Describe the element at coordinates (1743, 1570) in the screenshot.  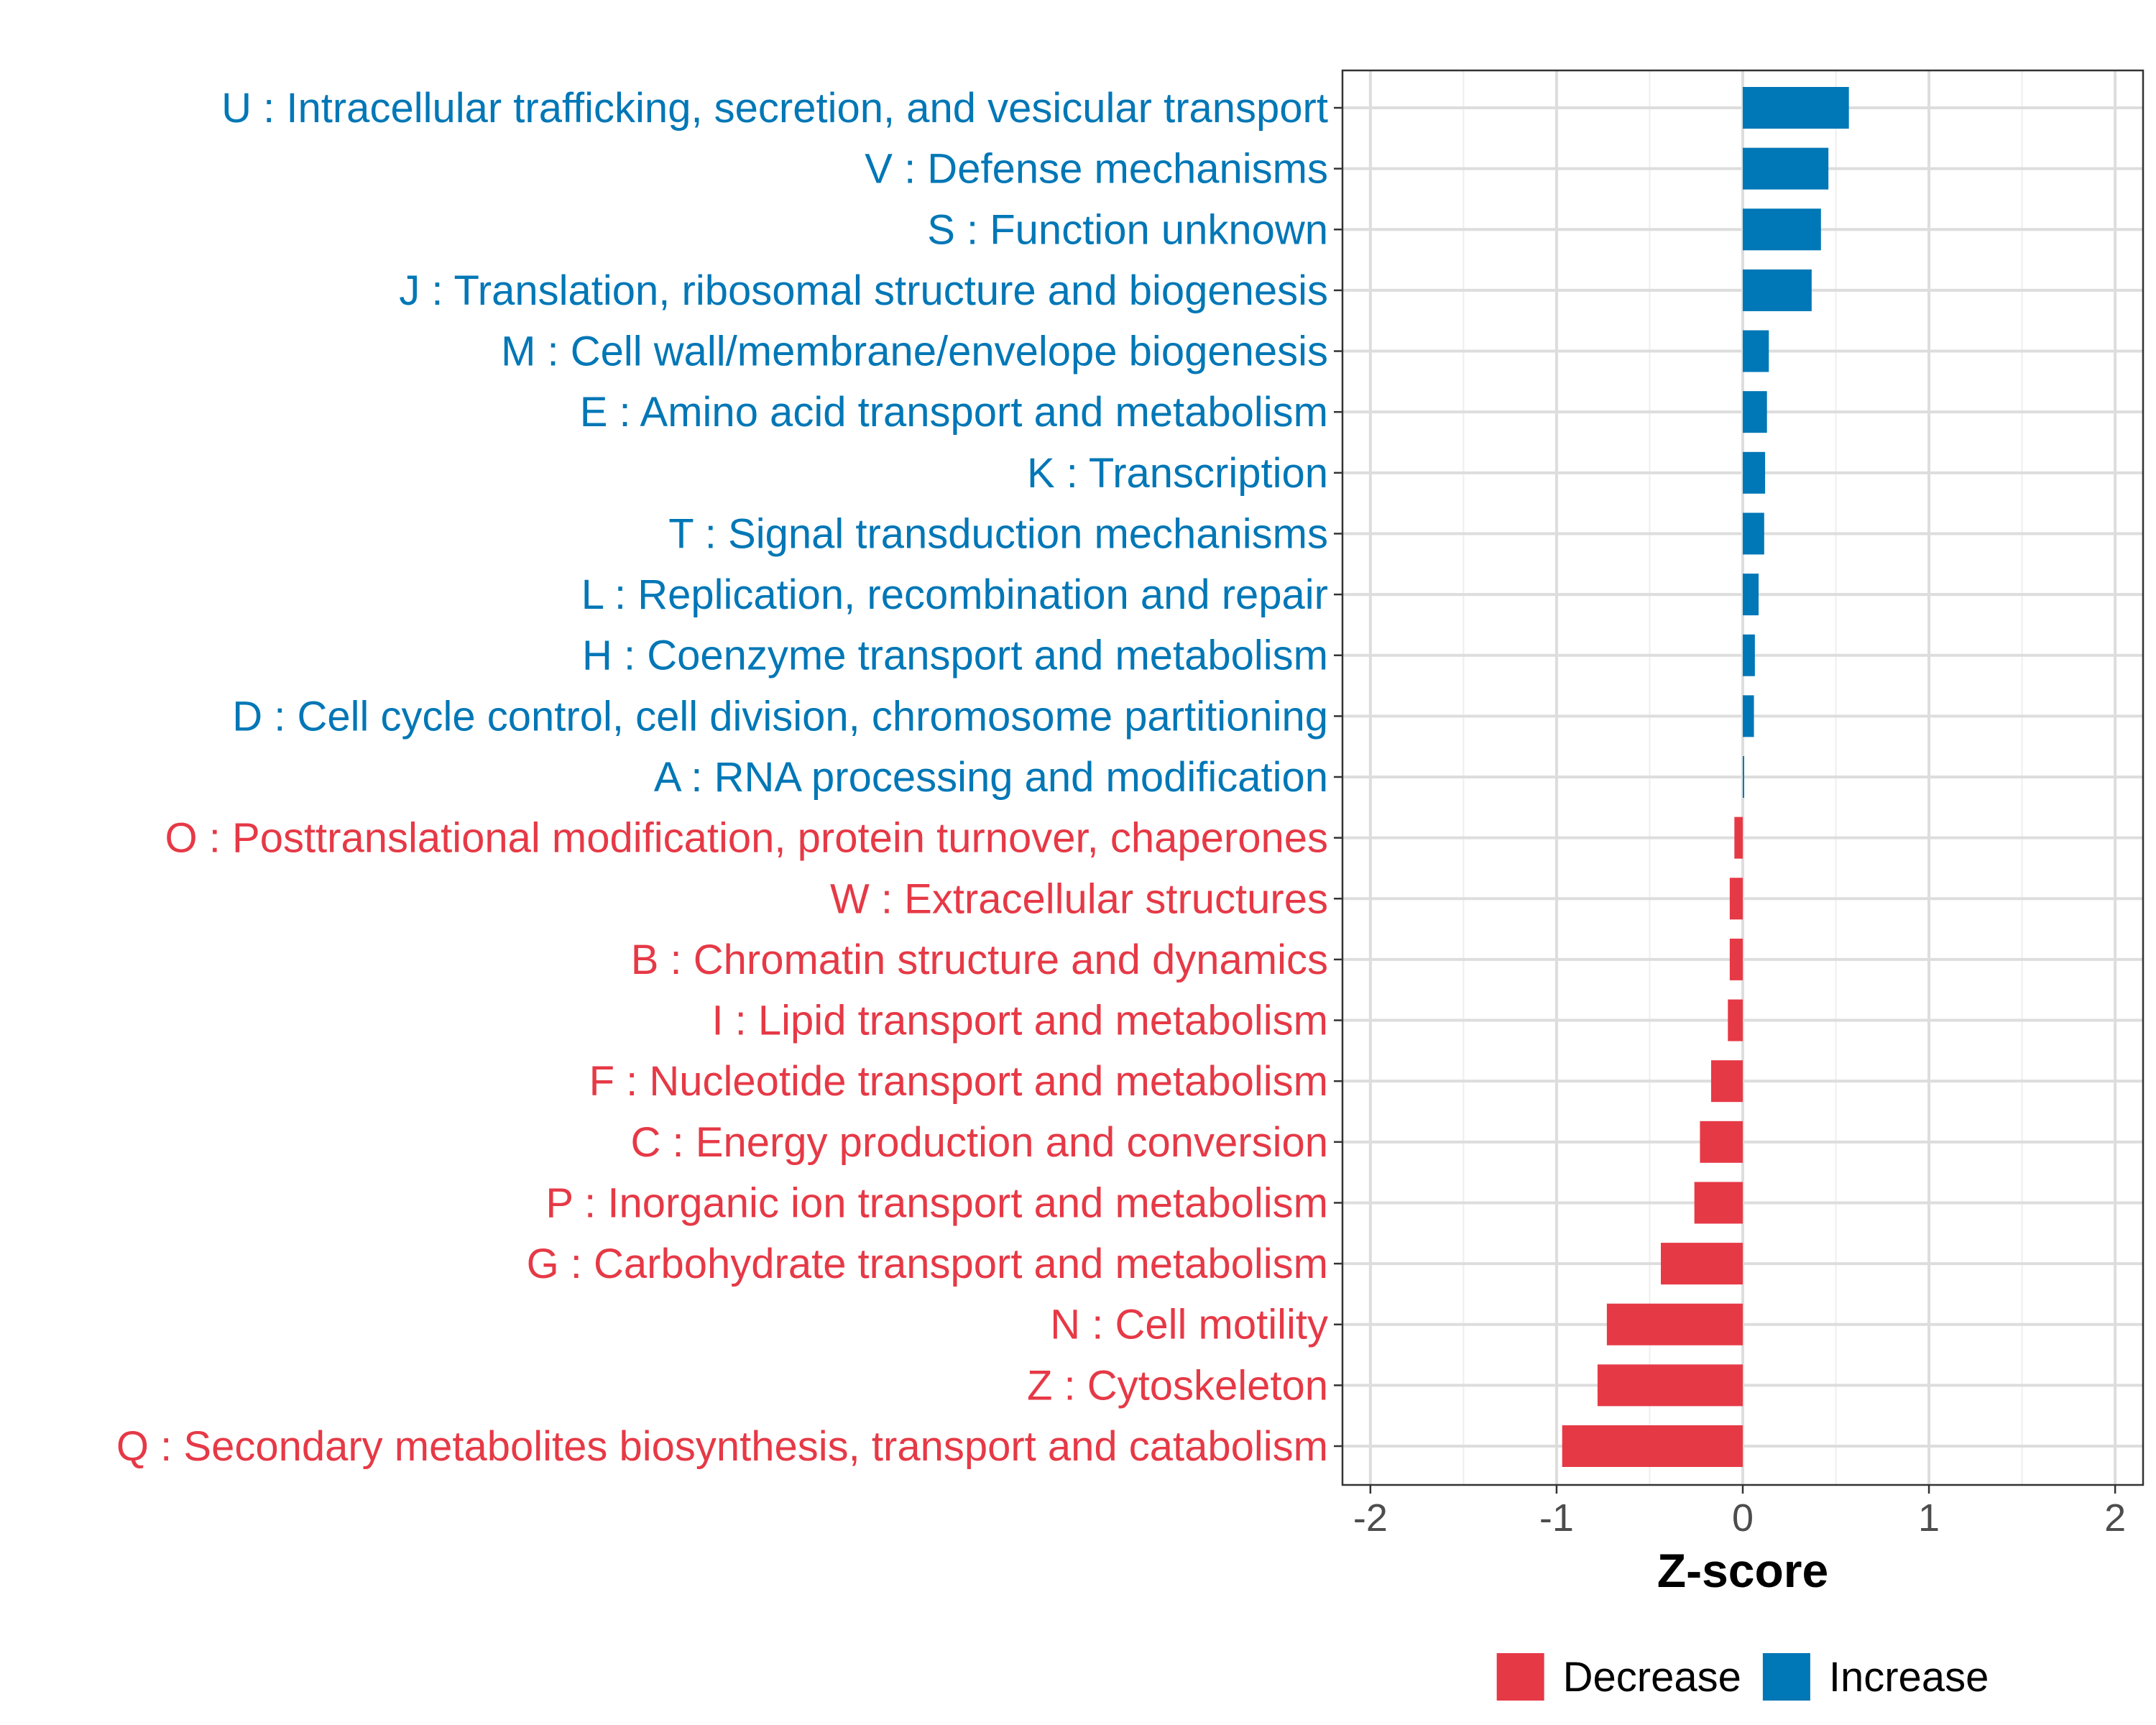
I see `x-axis-title: Z-score` at that location.